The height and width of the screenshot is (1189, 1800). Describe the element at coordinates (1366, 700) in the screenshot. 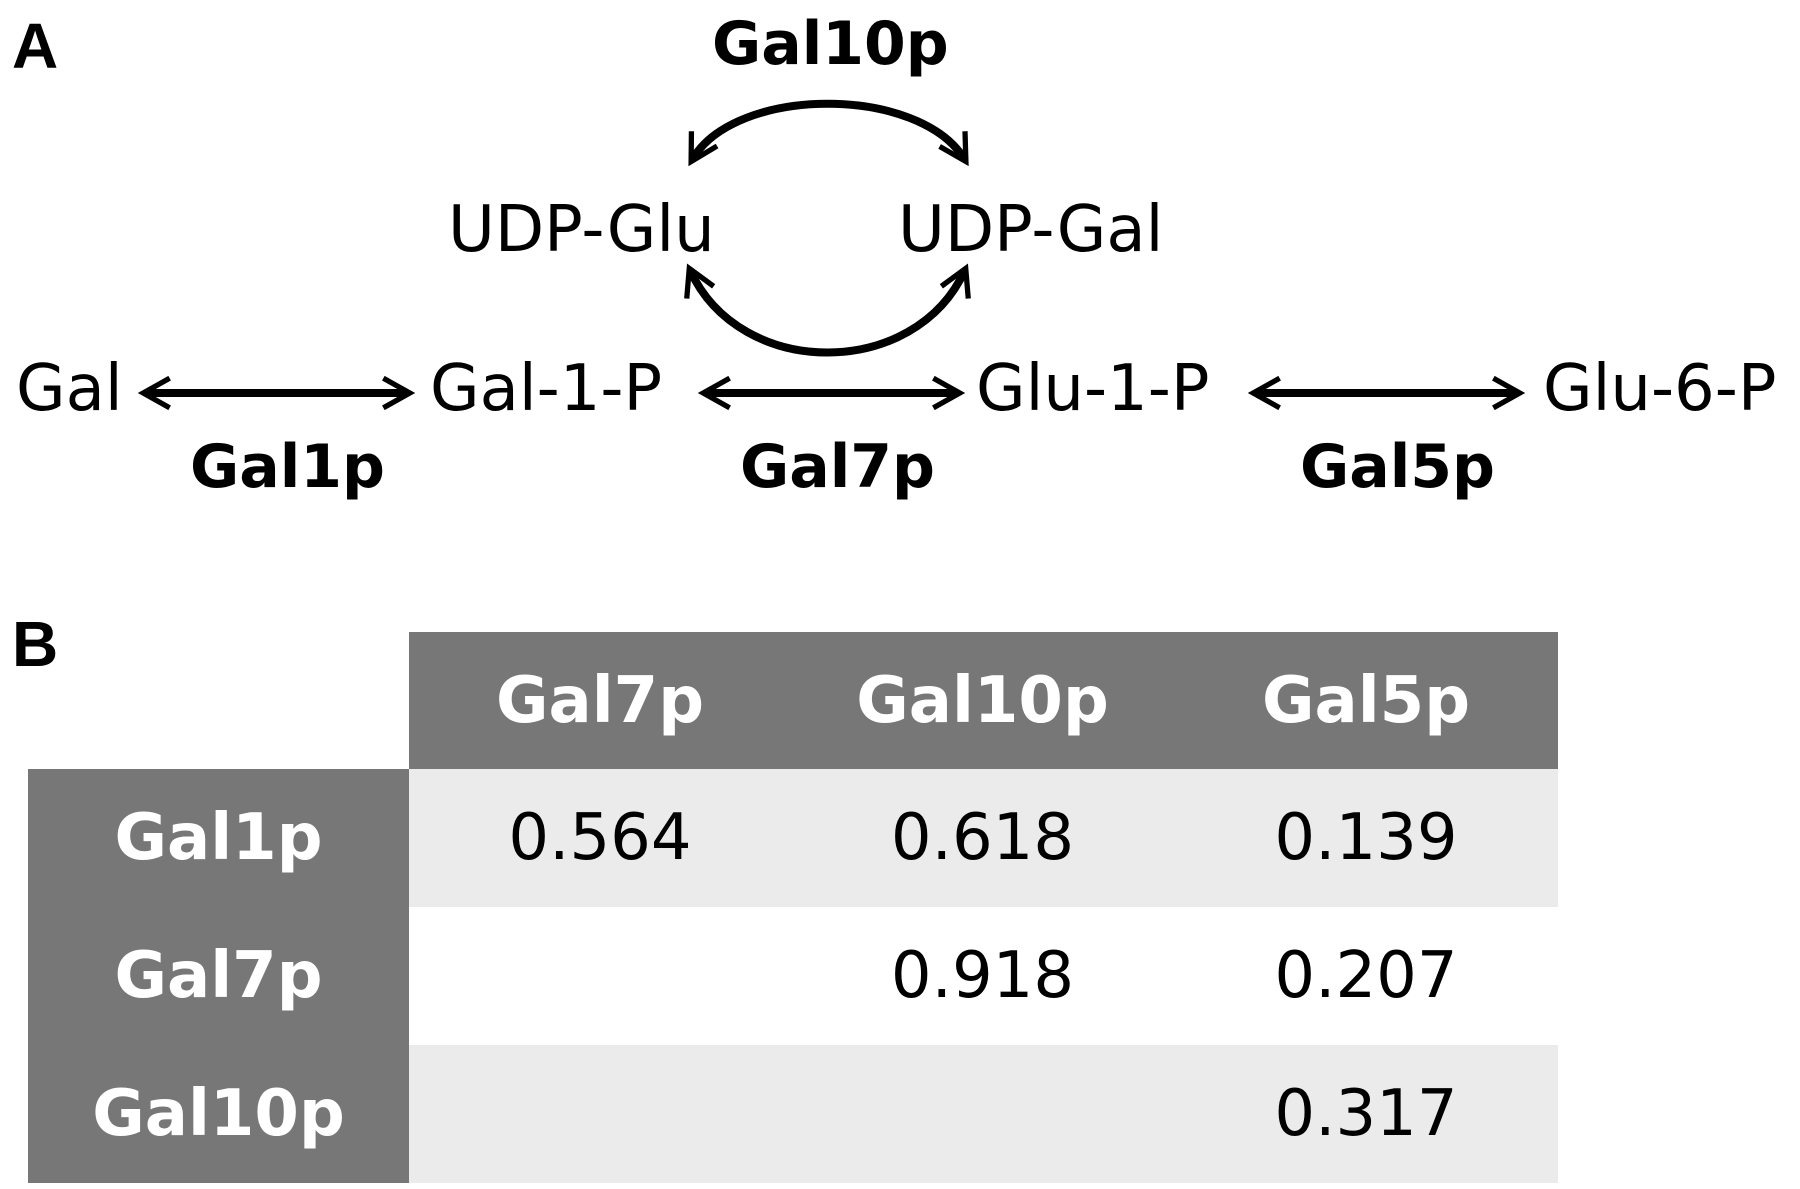

I see `column-header: Gal5p` at that location.